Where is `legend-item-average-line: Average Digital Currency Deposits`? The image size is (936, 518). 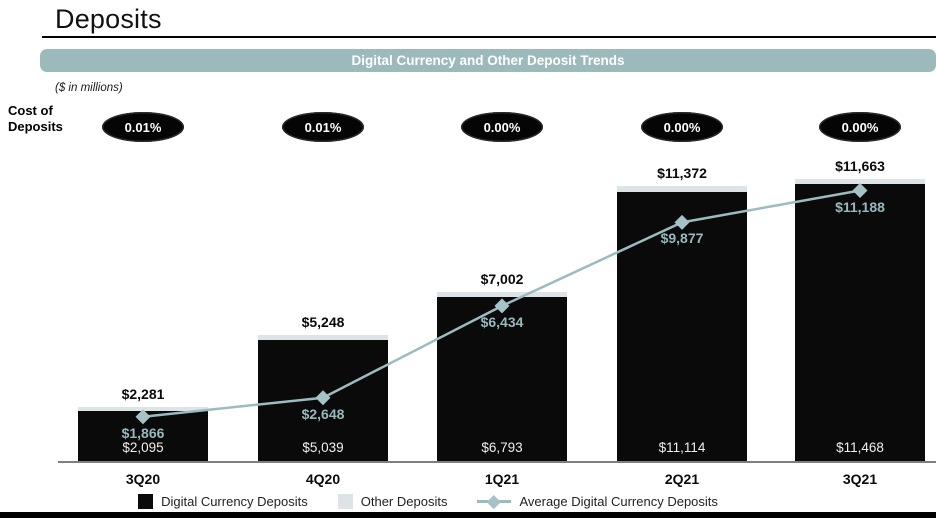
legend-item-average-line: Average Digital Currency Deposits is located at coordinates (597, 501).